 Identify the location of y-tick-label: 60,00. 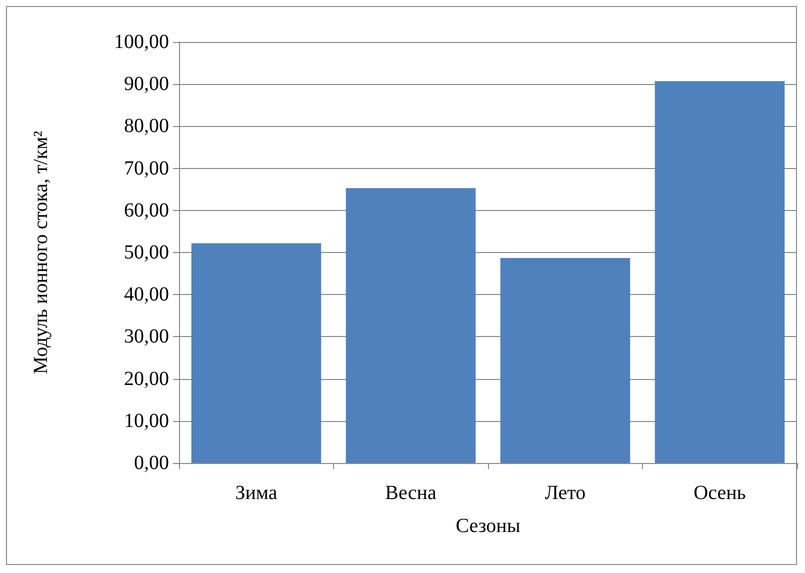
(146, 210).